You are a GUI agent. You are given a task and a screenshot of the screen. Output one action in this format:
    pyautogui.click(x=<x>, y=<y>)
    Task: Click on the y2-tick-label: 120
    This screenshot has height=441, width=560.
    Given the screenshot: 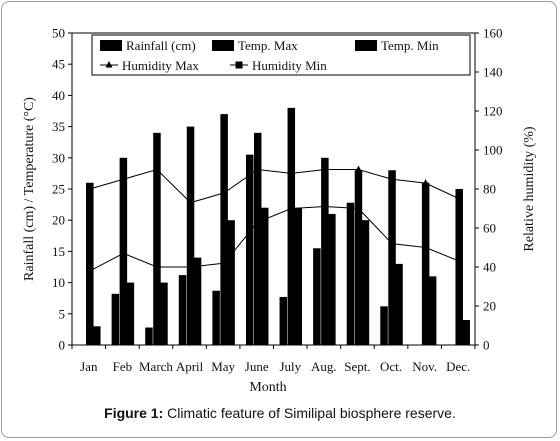 What is the action you would take?
    pyautogui.click(x=493, y=111)
    